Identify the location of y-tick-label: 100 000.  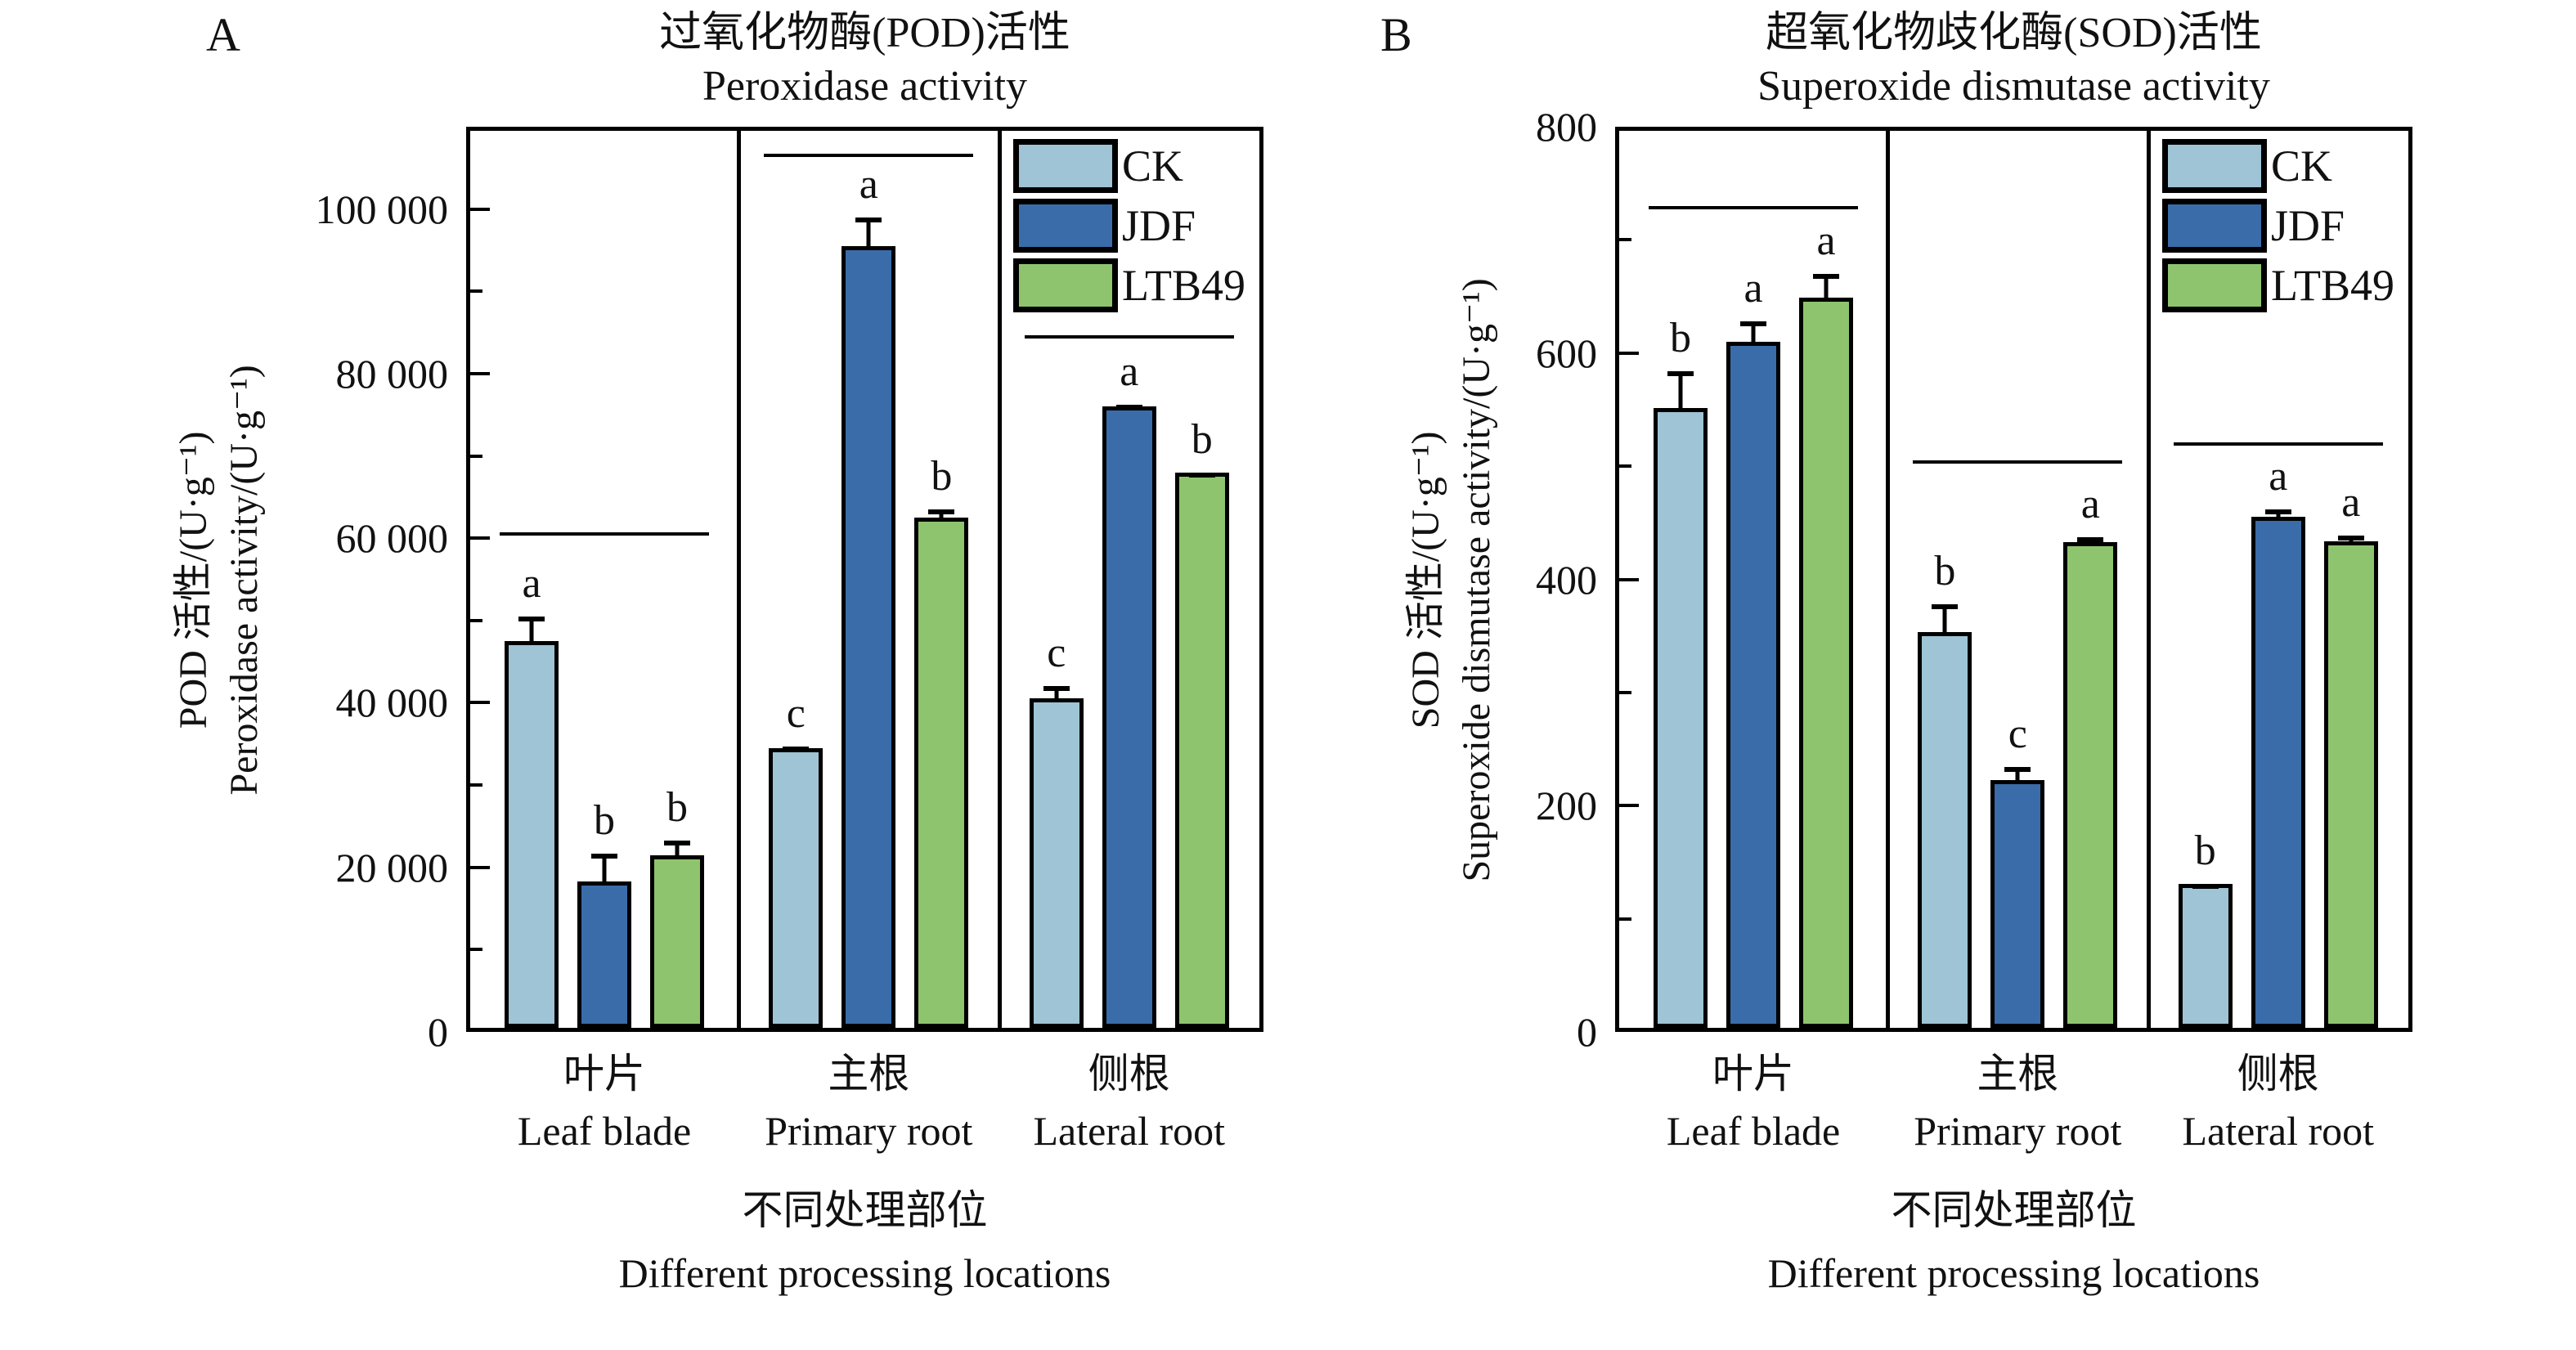
(382, 209).